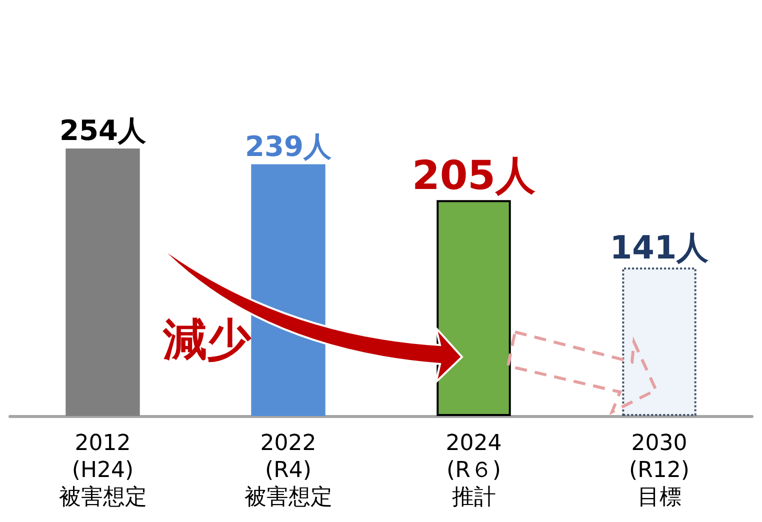 The image size is (762, 522). Describe the element at coordinates (102, 470) in the screenshot. I see `x-tick-label: 2012 (H24) 被害想定` at that location.